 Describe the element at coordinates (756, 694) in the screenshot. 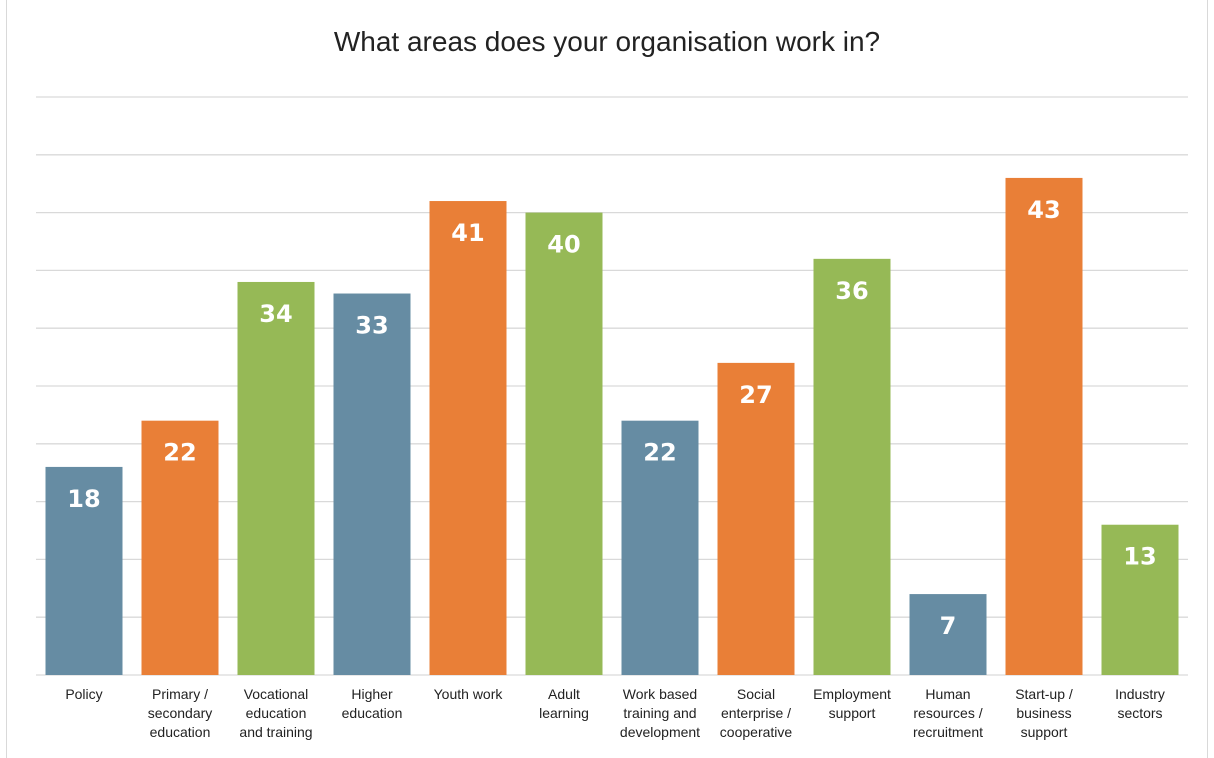

I see `category-label-line: Social` at that location.